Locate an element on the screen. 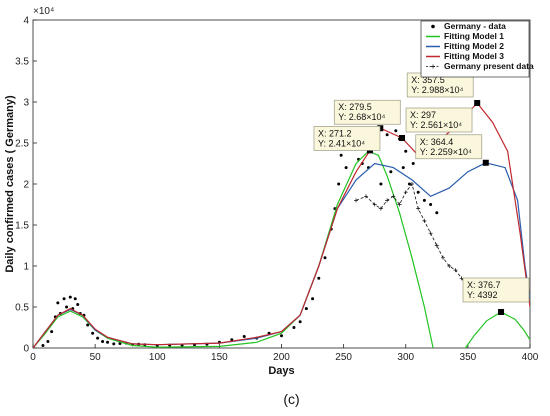 The height and width of the screenshot is (416, 550). y-tick-label: 2 is located at coordinates (26, 185).